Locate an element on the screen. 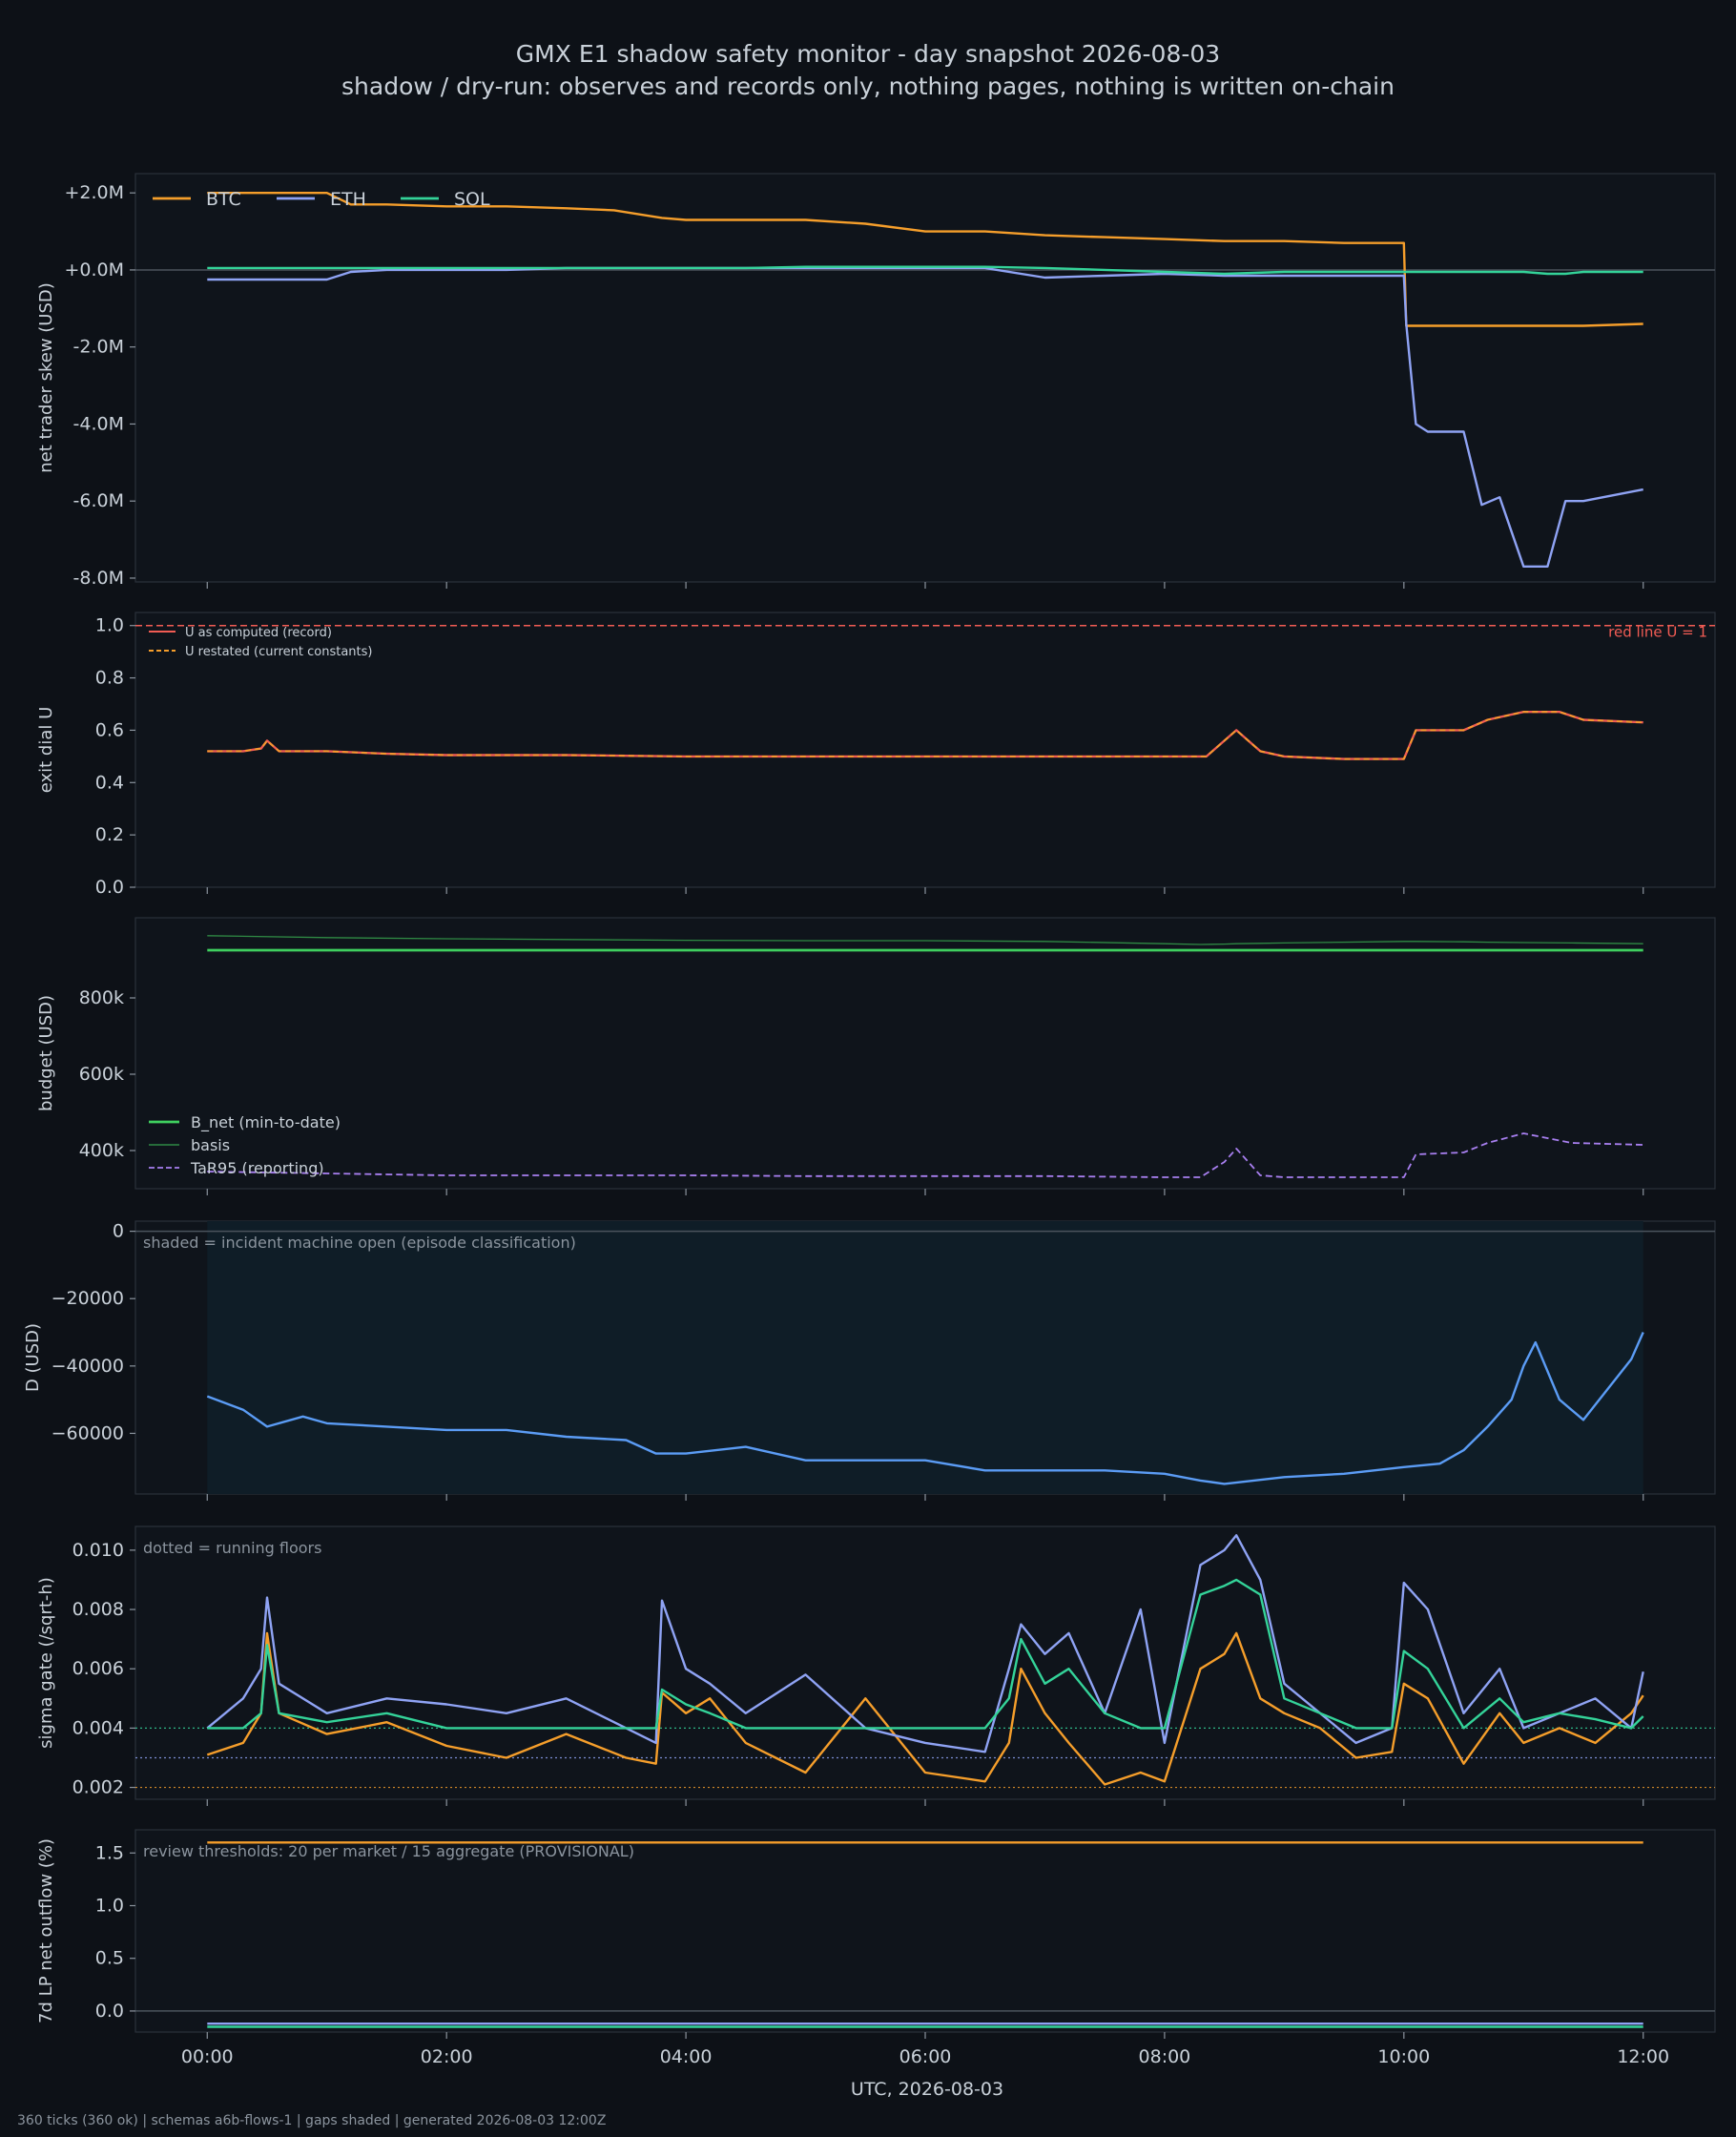  y-axis-label: exit dial U is located at coordinates (46, 750).